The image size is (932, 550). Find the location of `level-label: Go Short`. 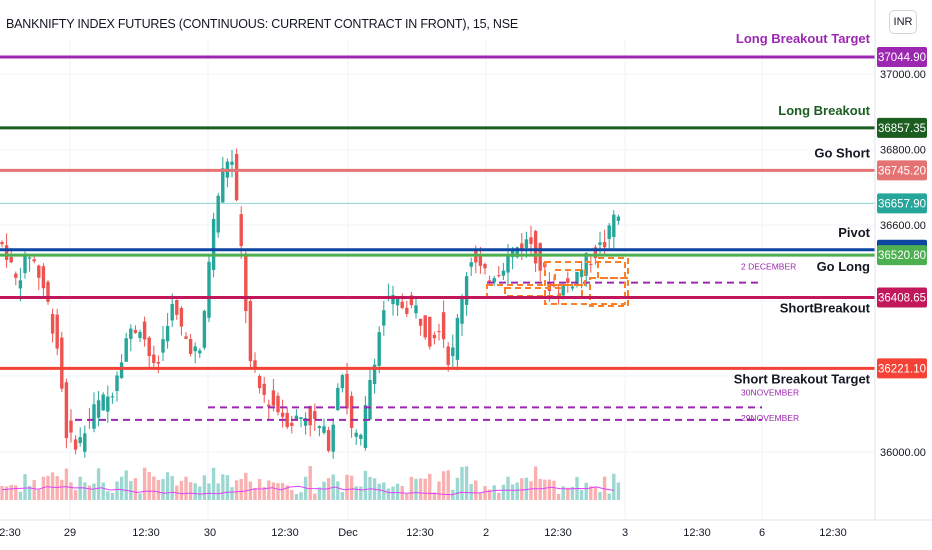

level-label: Go Short is located at coordinates (842, 152).